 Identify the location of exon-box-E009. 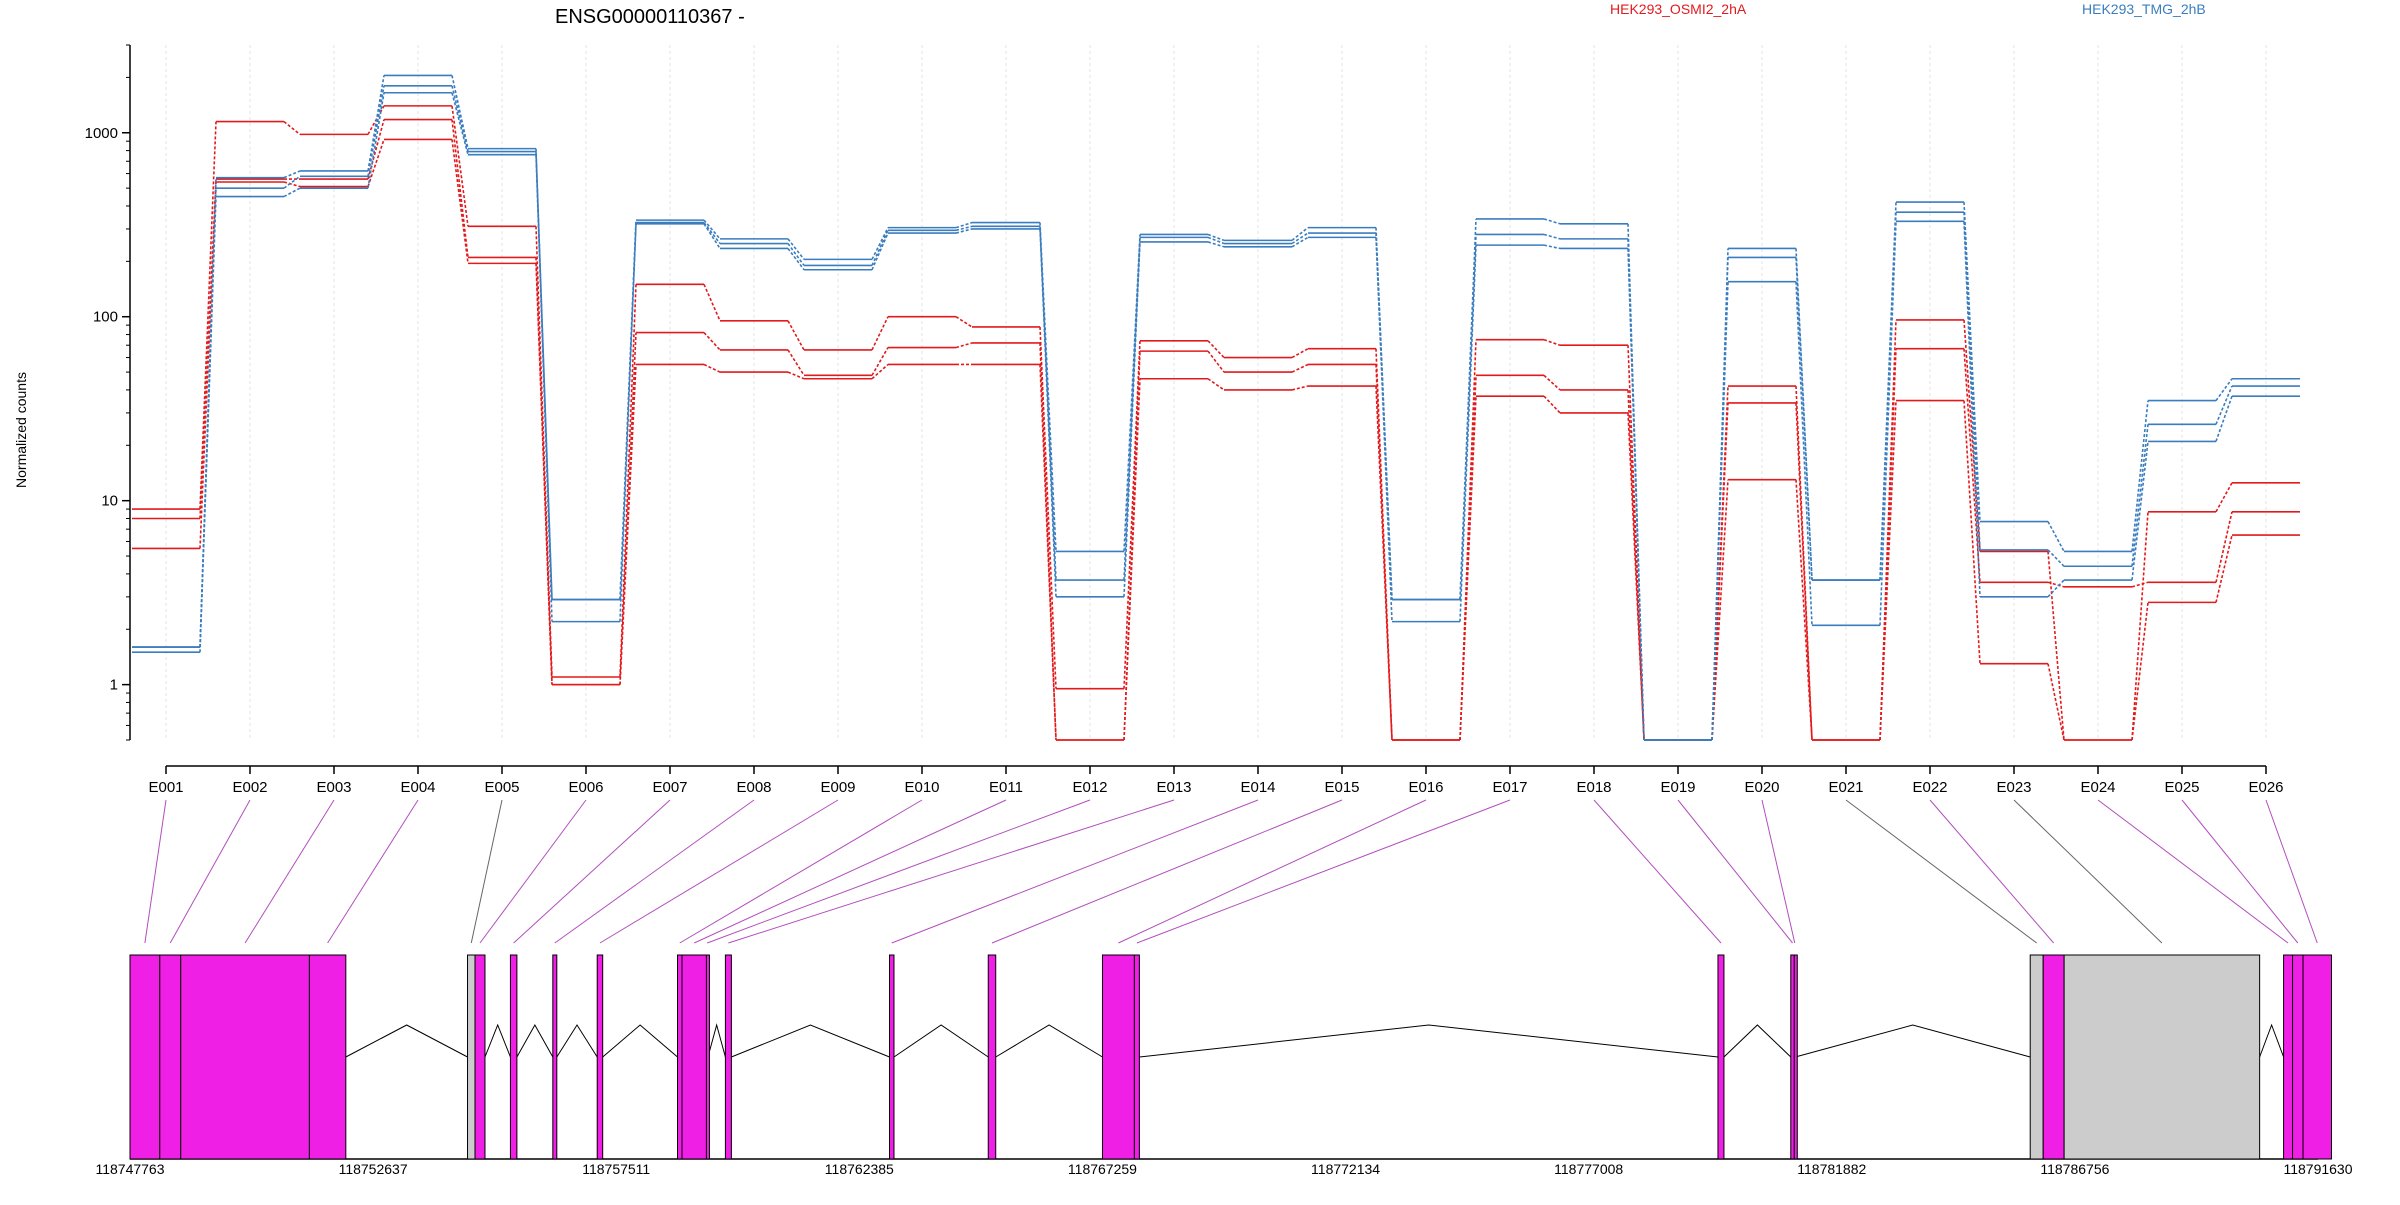
(600, 1057).